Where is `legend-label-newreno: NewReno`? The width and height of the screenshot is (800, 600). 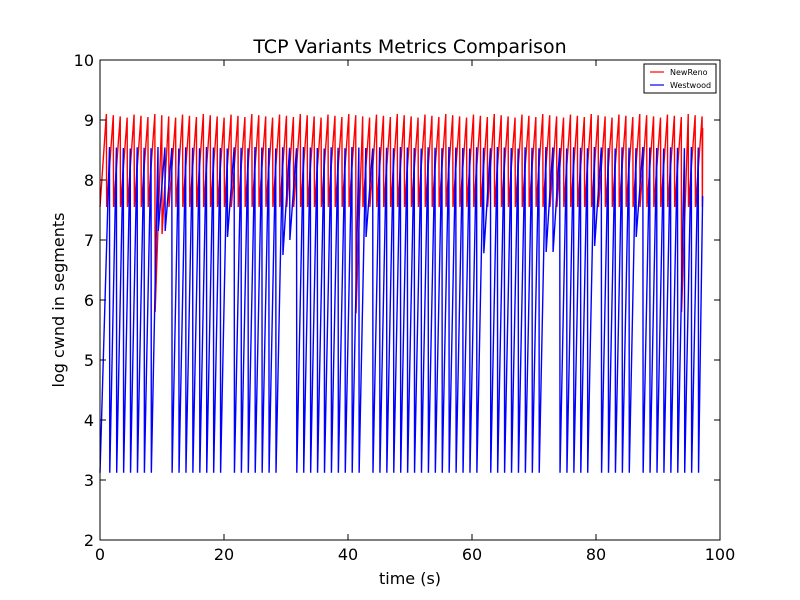
legend-label-newreno: NewReno is located at coordinates (689, 72).